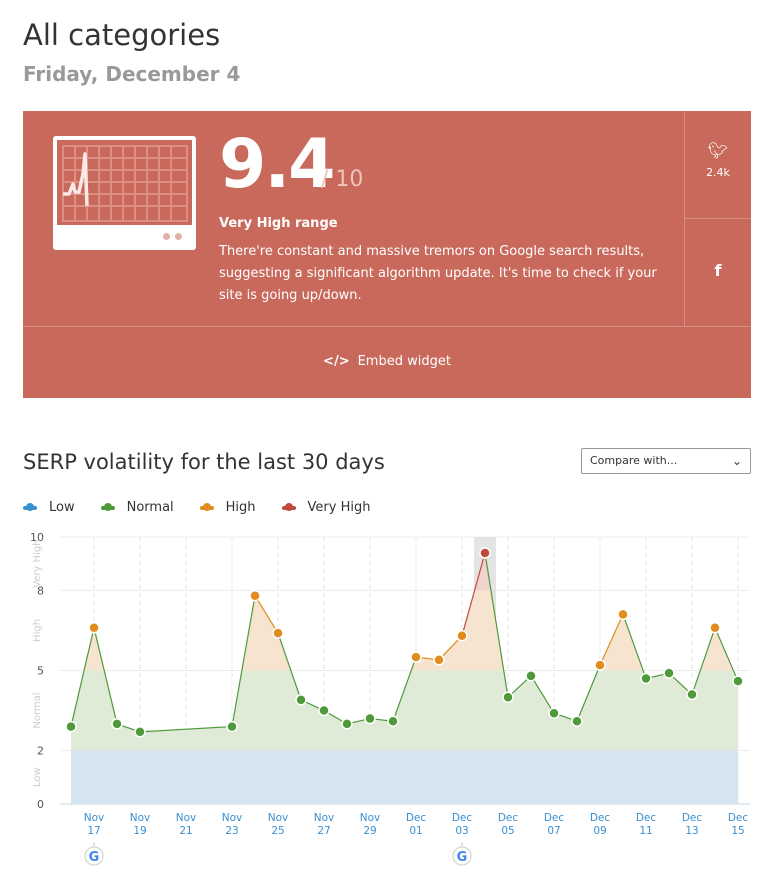  Describe the element at coordinates (37, 630) in the screenshot. I see `band-label: High` at that location.